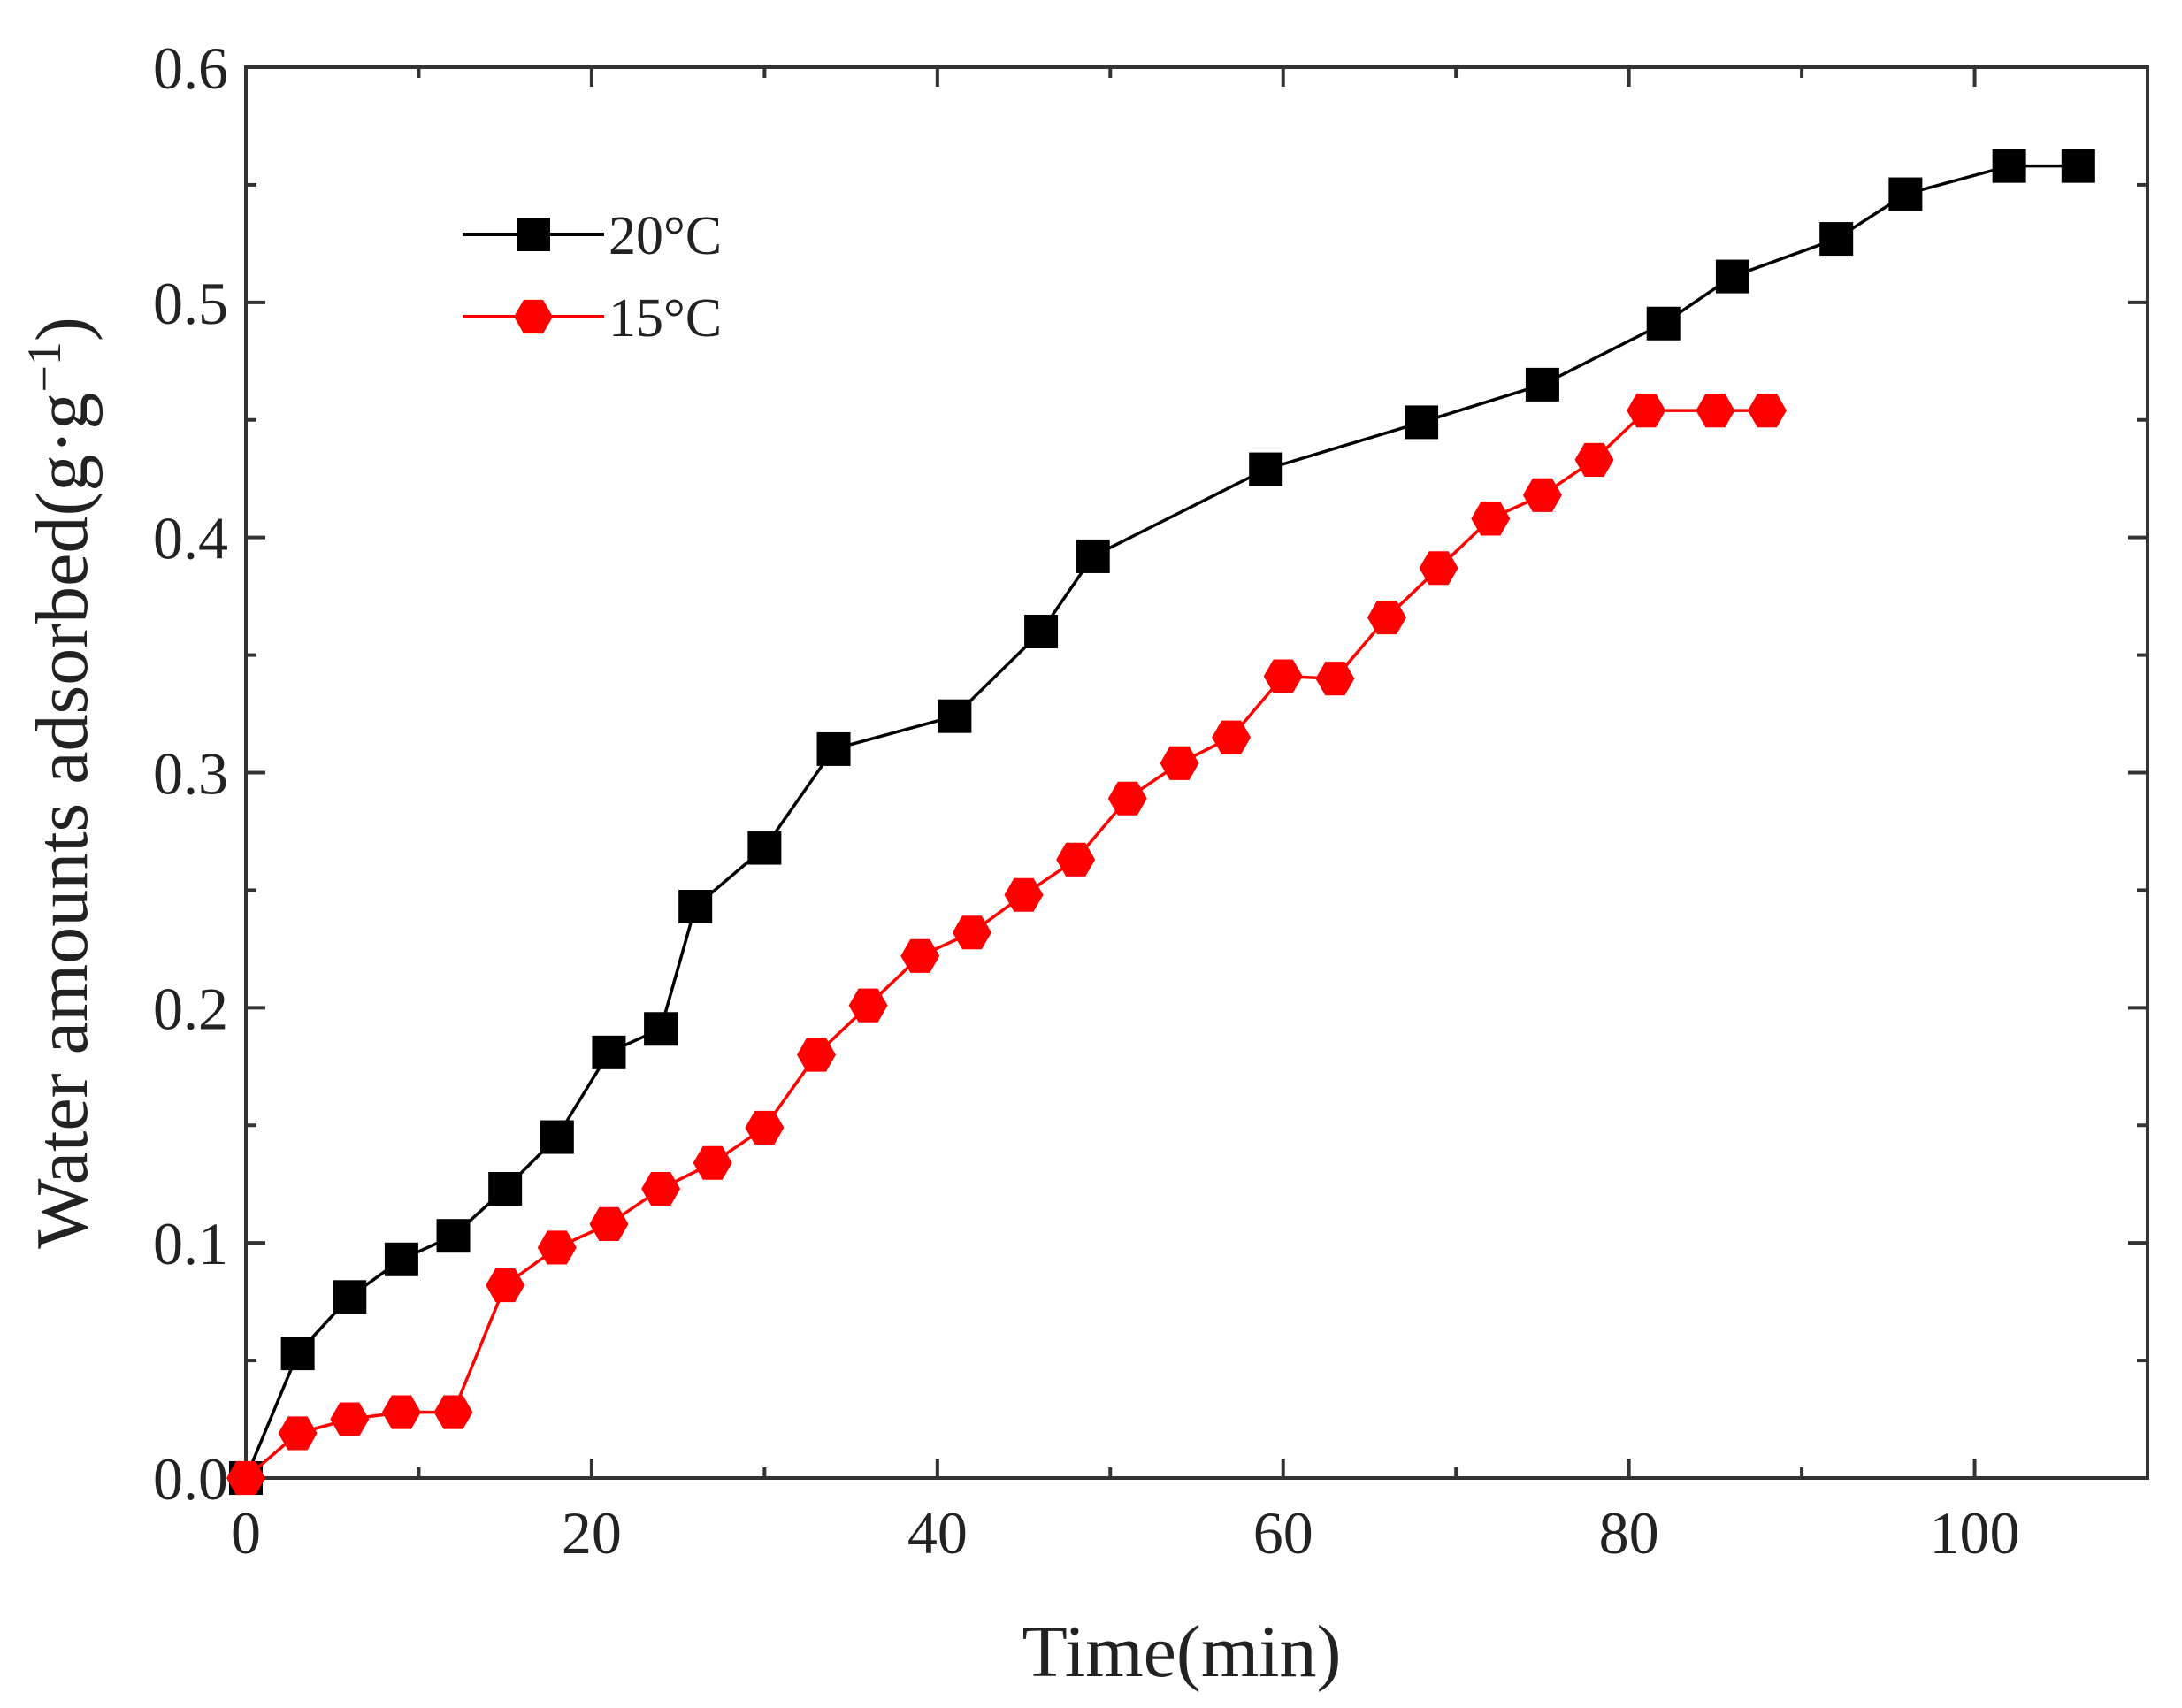  What do you see at coordinates (190, 68) in the screenshot?
I see `y-tick-label: 0.6` at bounding box center [190, 68].